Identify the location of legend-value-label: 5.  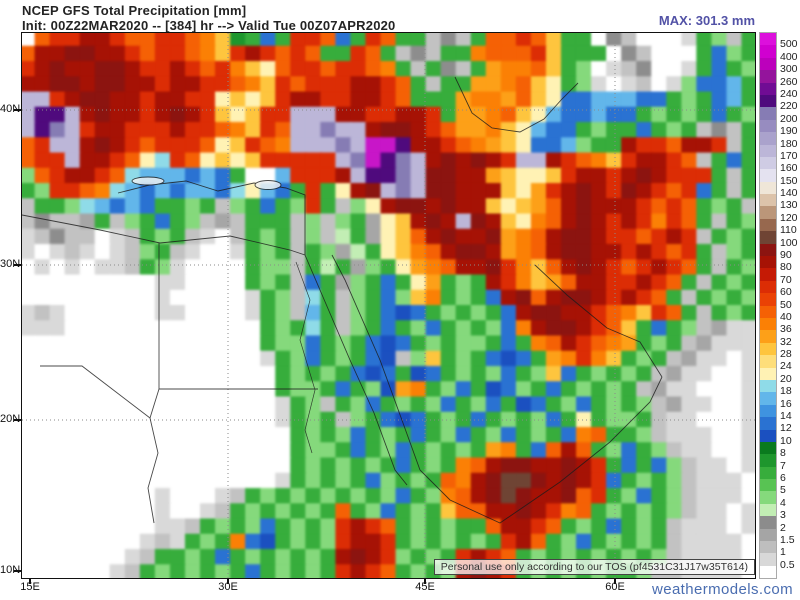
(783, 490).